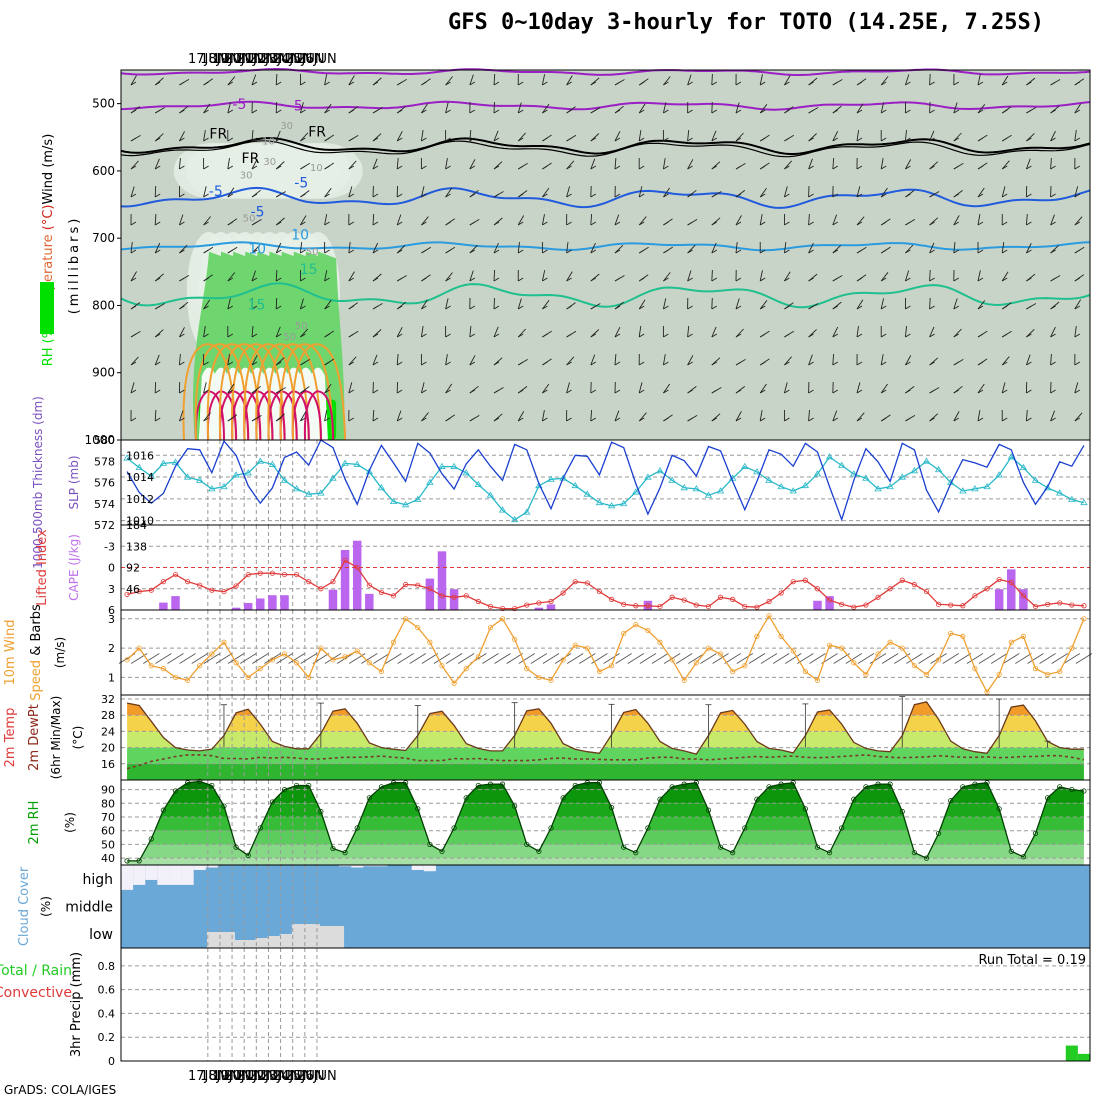  I want to click on rh-band, so click(605, 837).